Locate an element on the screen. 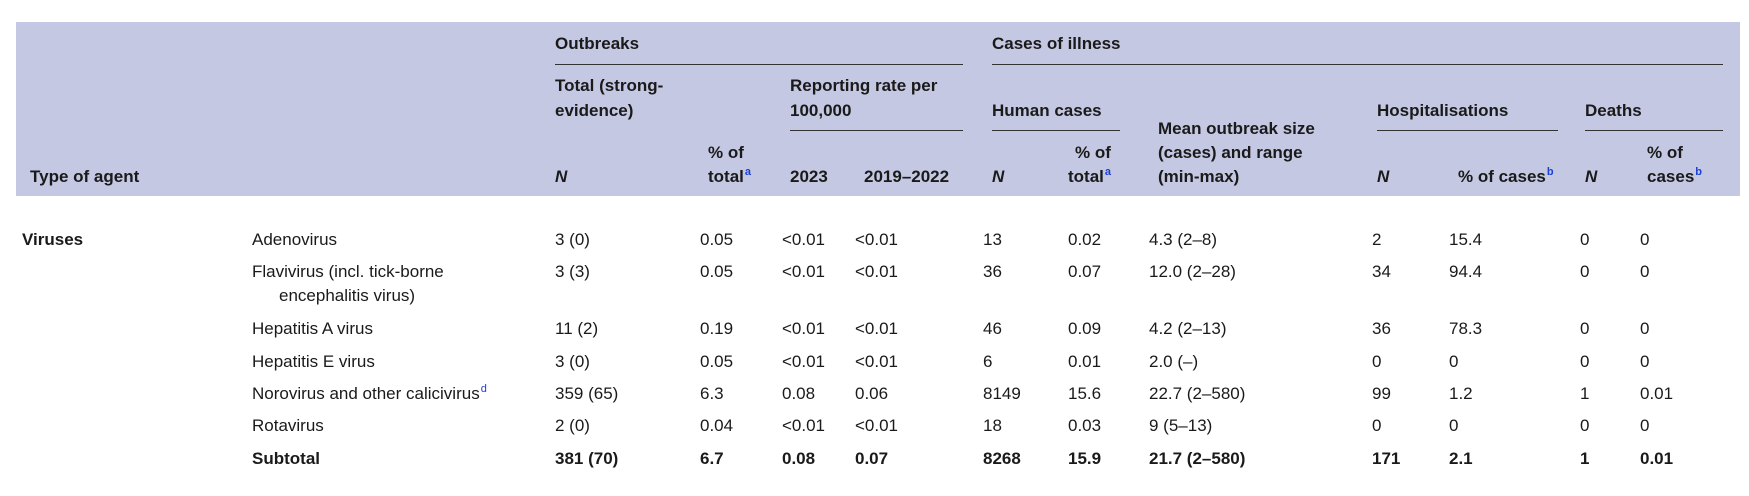 This screenshot has width=1749, height=496. cell-mean: 4.2 (2–13) is located at coordinates (1188, 328).